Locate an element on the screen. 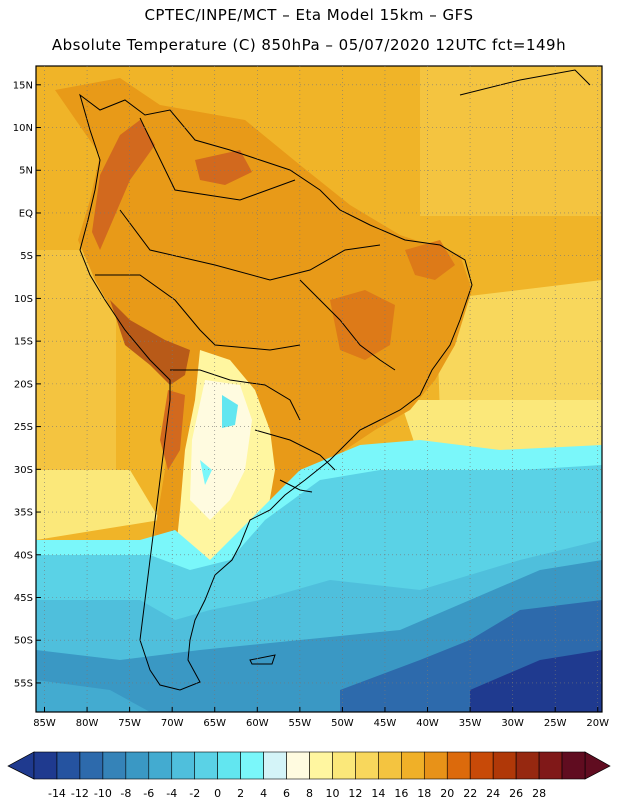 The image size is (618, 800). lon-label: 70W is located at coordinates (172, 723).